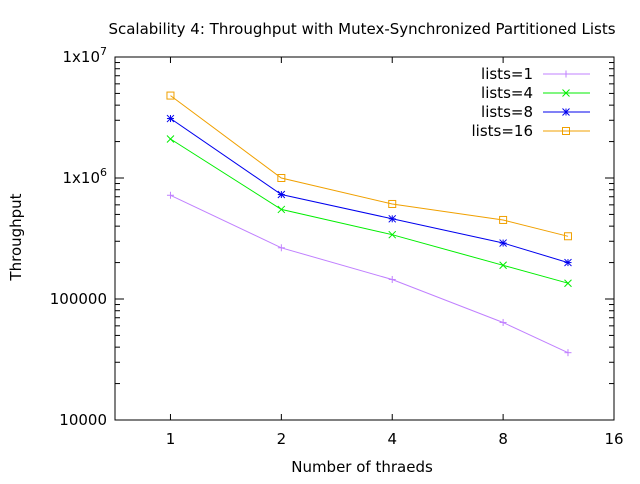  What do you see at coordinates (103, 51) in the screenshot?
I see `y-tick-label-exponent: 7` at bounding box center [103, 51].